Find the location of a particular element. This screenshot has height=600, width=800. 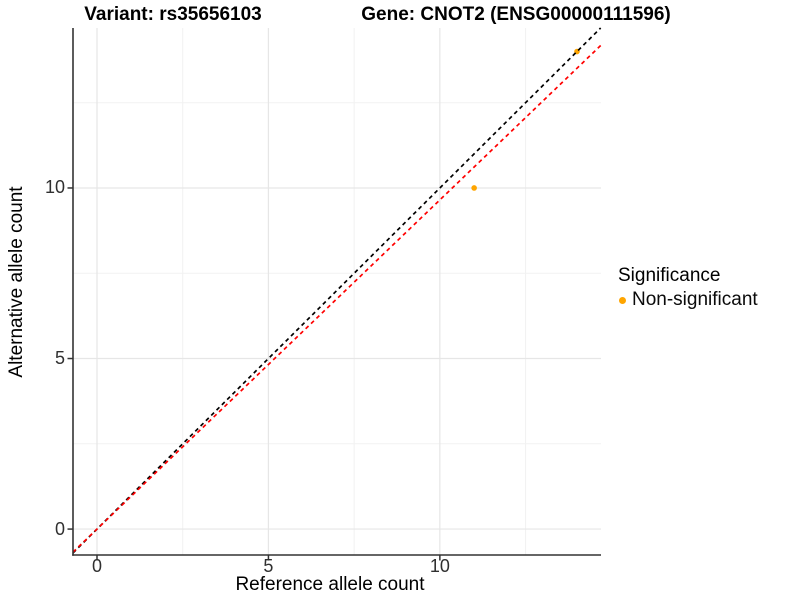

y-tick-label: 0 is located at coordinates (59, 528).